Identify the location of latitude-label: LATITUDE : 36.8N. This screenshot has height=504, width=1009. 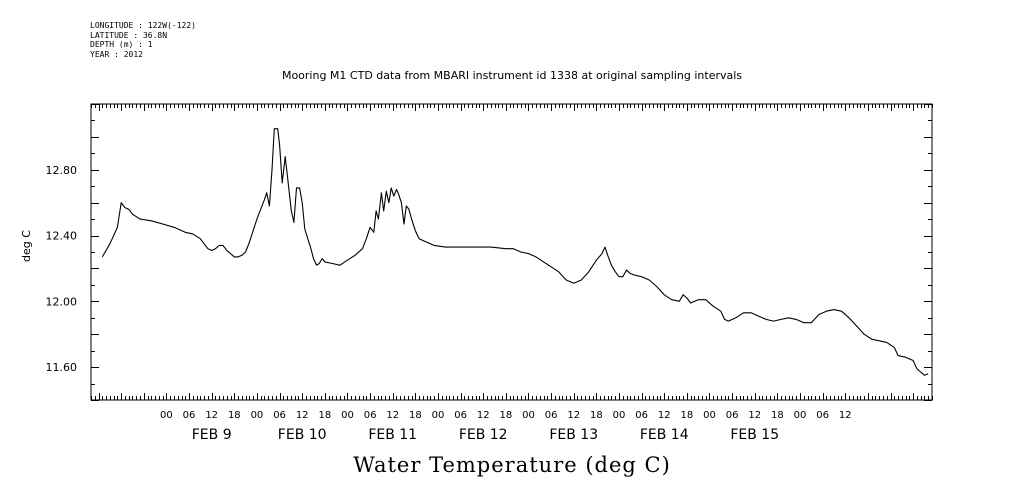
(129, 35).